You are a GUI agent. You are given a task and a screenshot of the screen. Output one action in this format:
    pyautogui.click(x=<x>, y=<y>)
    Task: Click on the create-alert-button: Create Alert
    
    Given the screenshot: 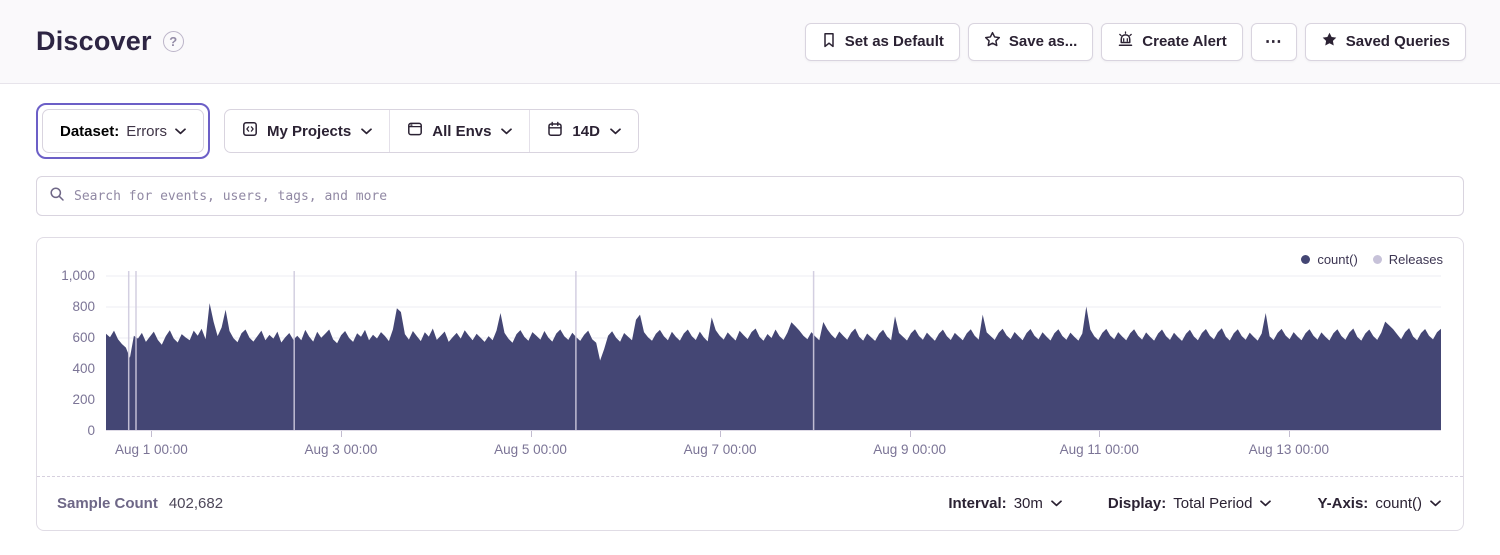 What is the action you would take?
    pyautogui.click(x=1172, y=41)
    